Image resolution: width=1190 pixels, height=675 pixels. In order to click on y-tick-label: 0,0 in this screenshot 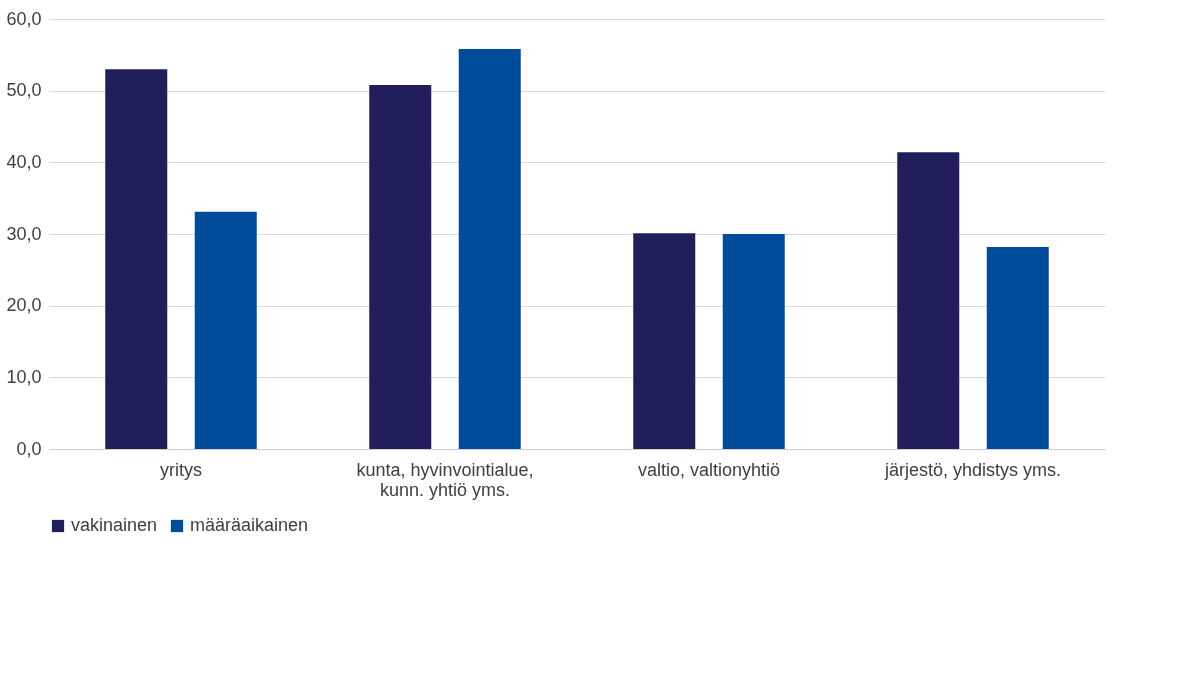, I will do `click(29, 448)`.